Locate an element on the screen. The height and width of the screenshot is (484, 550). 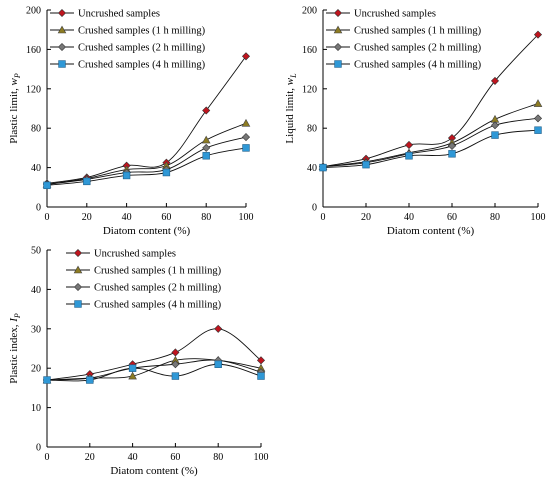
y-tick-label: 10 is located at coordinates (36, 408).